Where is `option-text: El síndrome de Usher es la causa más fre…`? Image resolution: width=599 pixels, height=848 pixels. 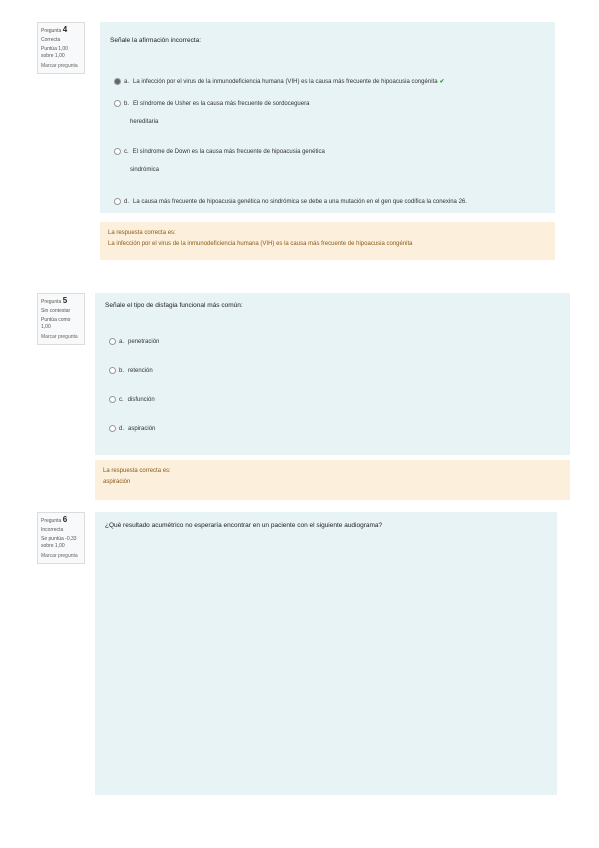
option-text: El síndrome de Usher es la causa más fre… is located at coordinates (221, 104).